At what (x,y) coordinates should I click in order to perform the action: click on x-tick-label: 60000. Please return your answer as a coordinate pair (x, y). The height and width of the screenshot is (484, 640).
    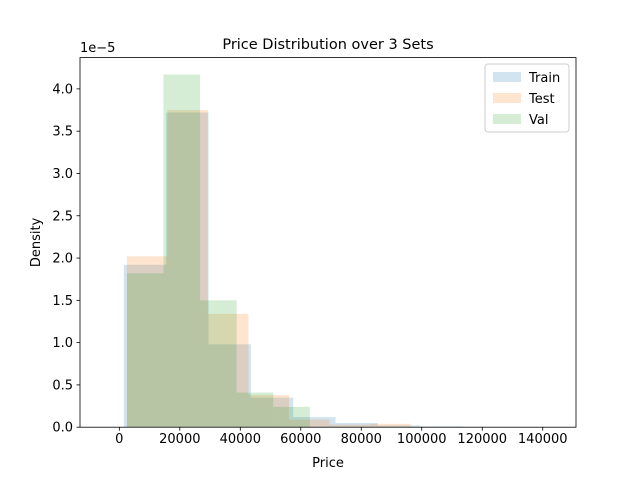
    Looking at the image, I should click on (300, 439).